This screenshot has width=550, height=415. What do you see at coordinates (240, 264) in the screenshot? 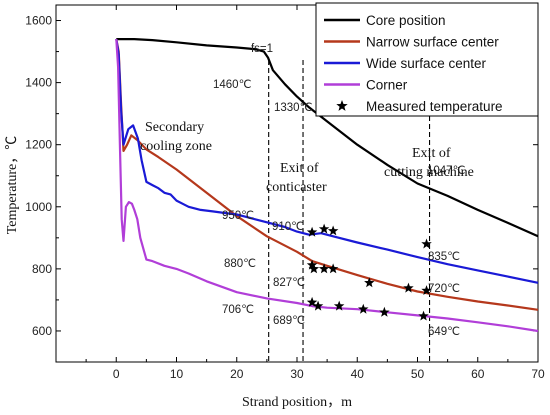
I see `label-880: 880℃` at bounding box center [240, 264].